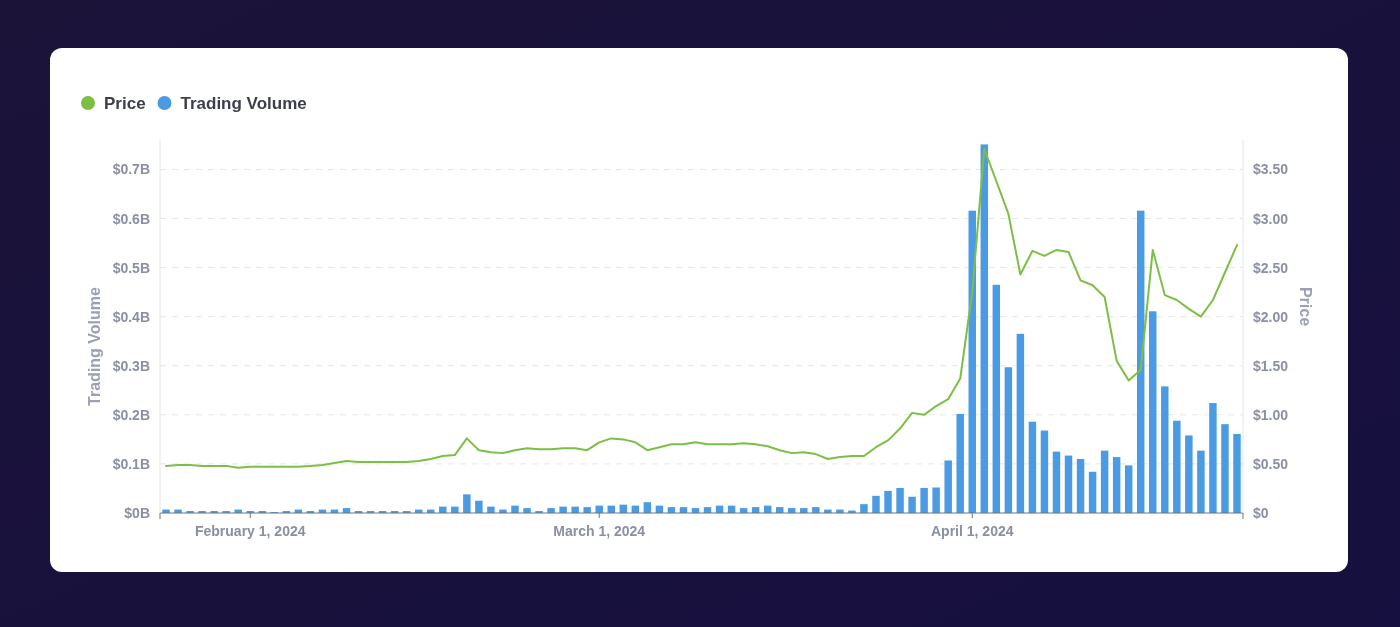 This screenshot has width=1400, height=627. Describe the element at coordinates (1271, 169) in the screenshot. I see `y2-tick-label: $3.50` at that location.